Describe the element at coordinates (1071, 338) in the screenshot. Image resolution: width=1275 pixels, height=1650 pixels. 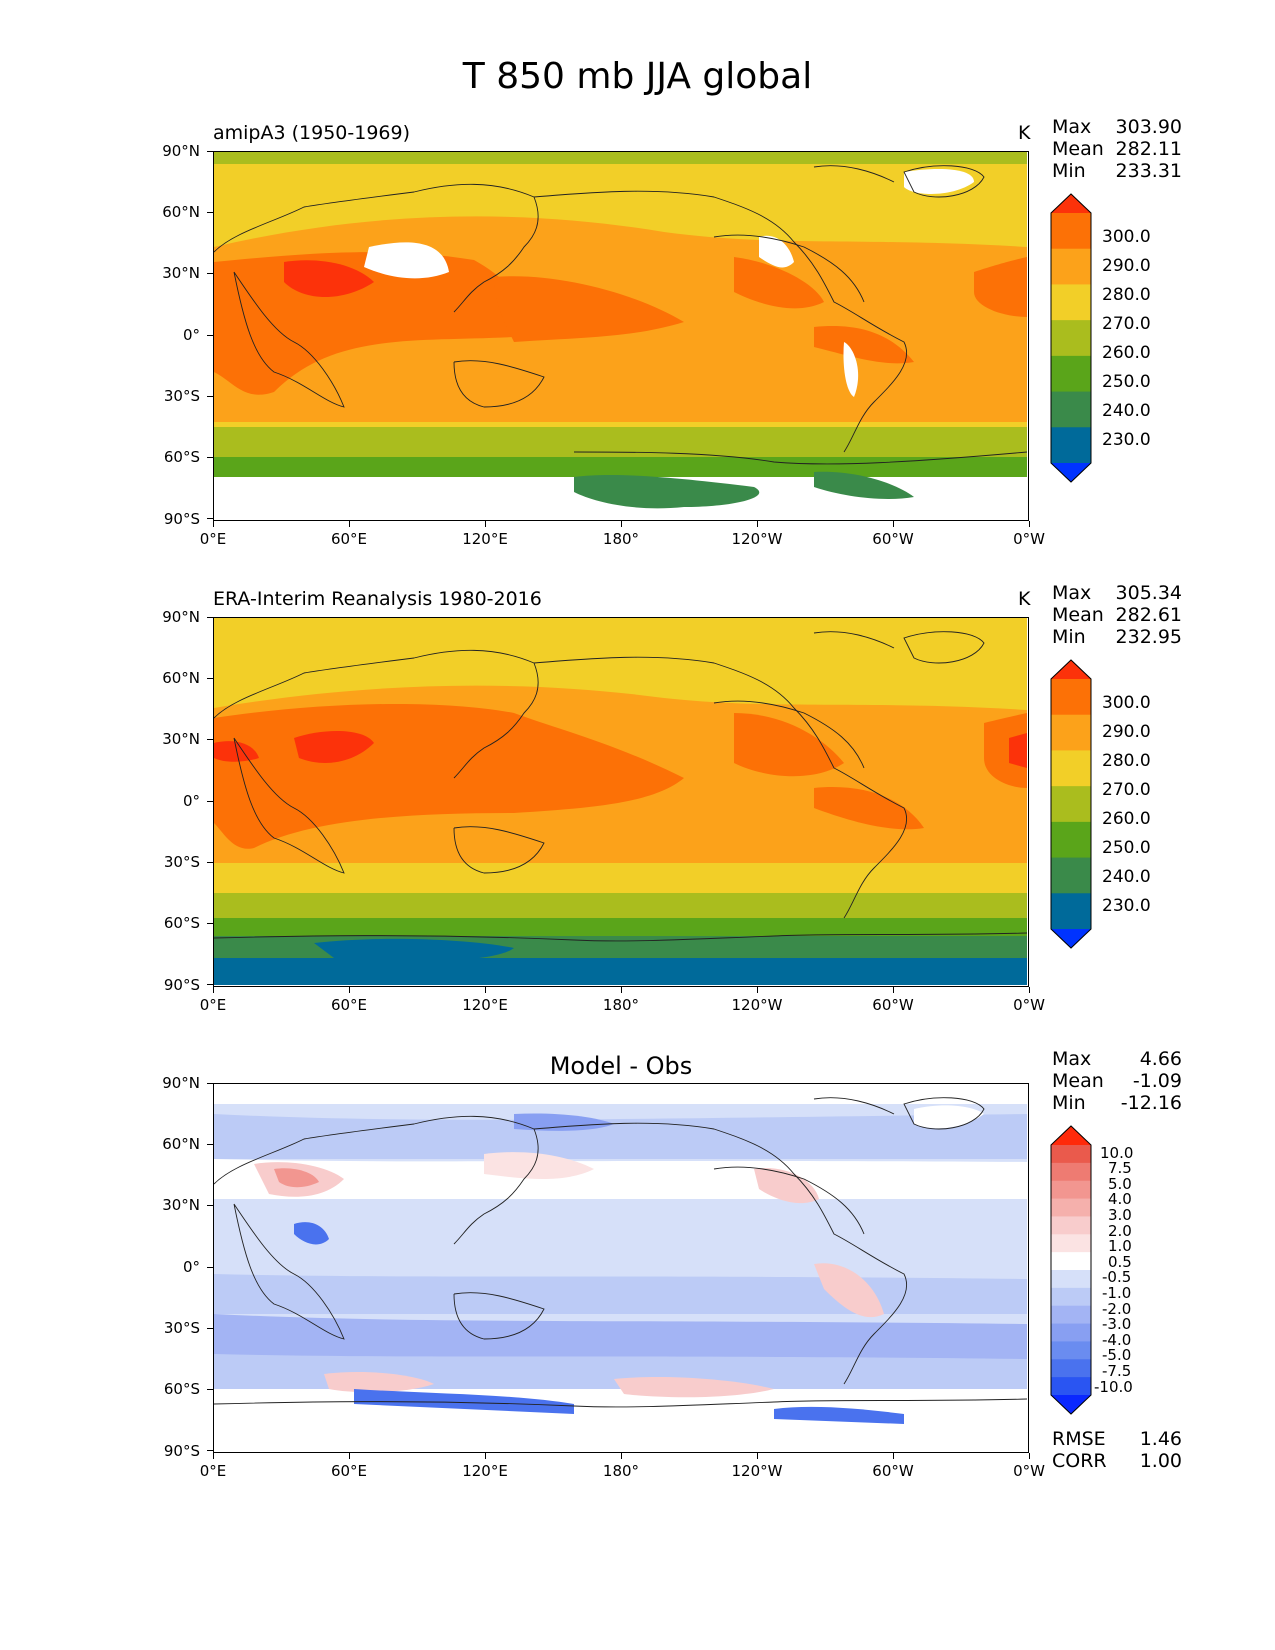
I see `panel-1-colorbar` at that location.